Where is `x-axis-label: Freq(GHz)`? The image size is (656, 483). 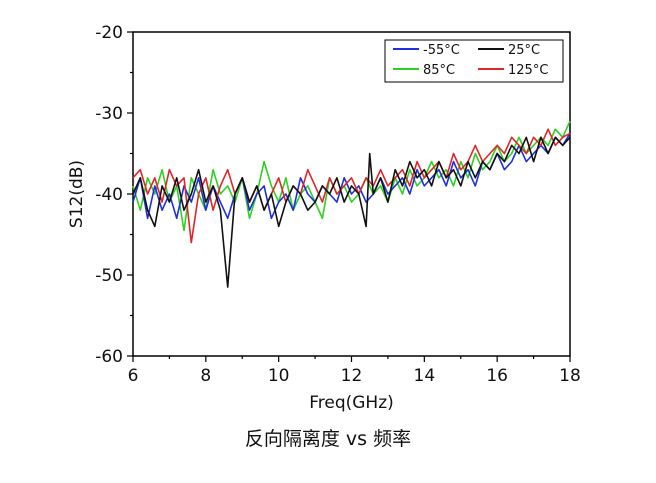
x-axis-label: Freq(GHz) is located at coordinates (351, 403).